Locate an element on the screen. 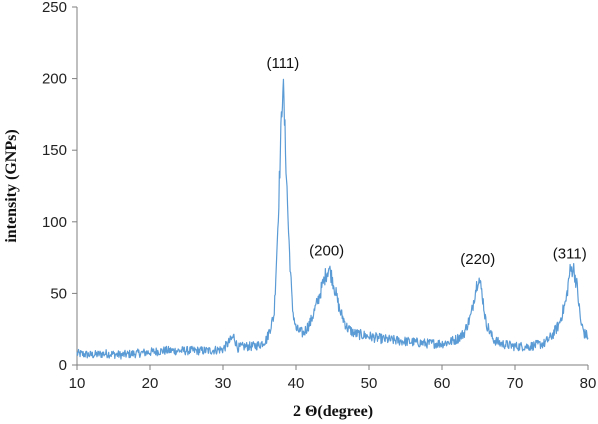  y-tick-label: 0 is located at coordinates (63, 365).